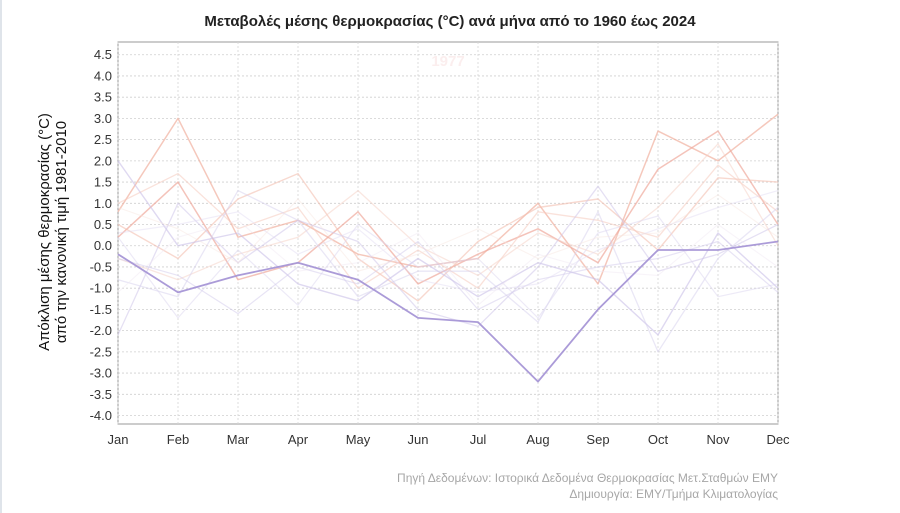 The height and width of the screenshot is (513, 900). I want to click on x-tick-label: Dec, so click(778, 439).